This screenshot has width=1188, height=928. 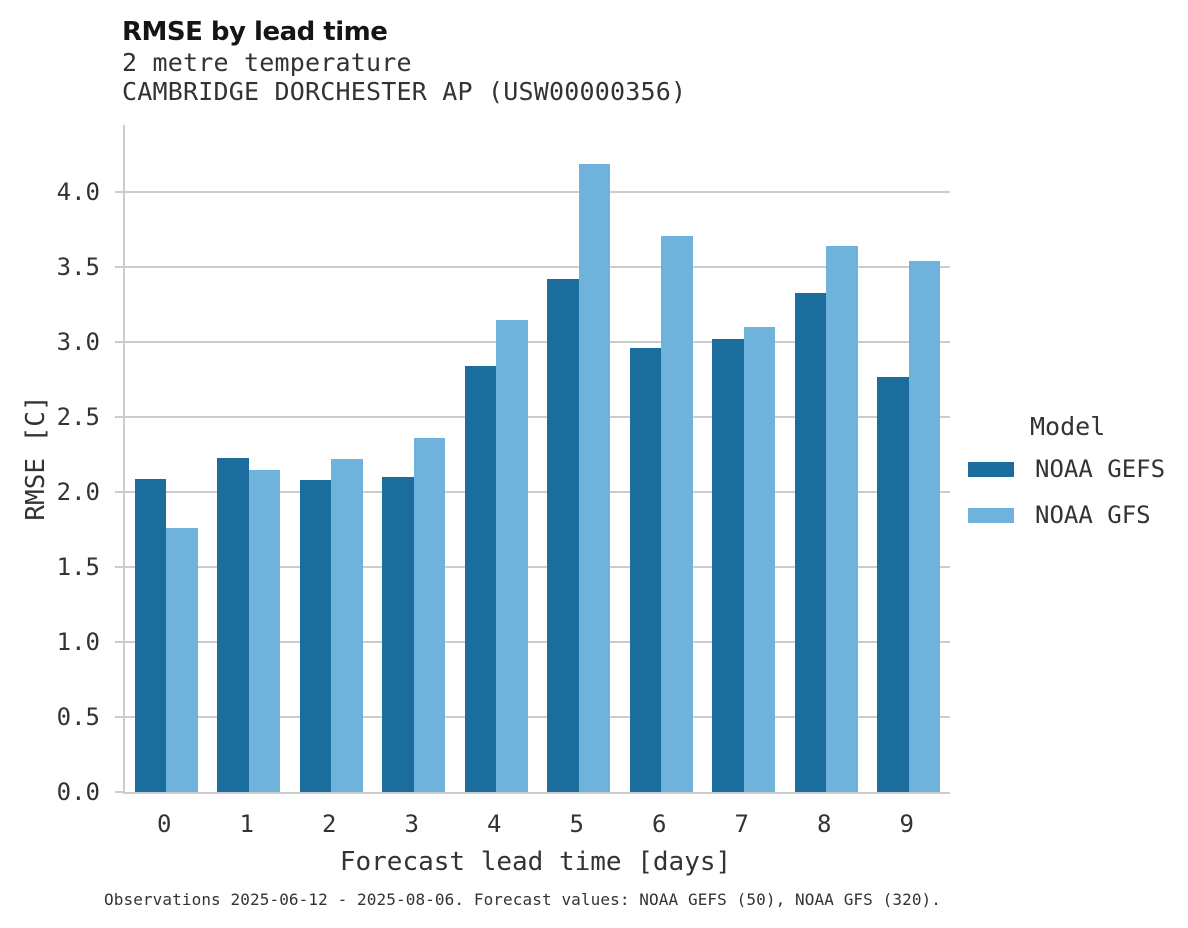 What do you see at coordinates (411, 824) in the screenshot?
I see `x-tick-label-3: 3` at bounding box center [411, 824].